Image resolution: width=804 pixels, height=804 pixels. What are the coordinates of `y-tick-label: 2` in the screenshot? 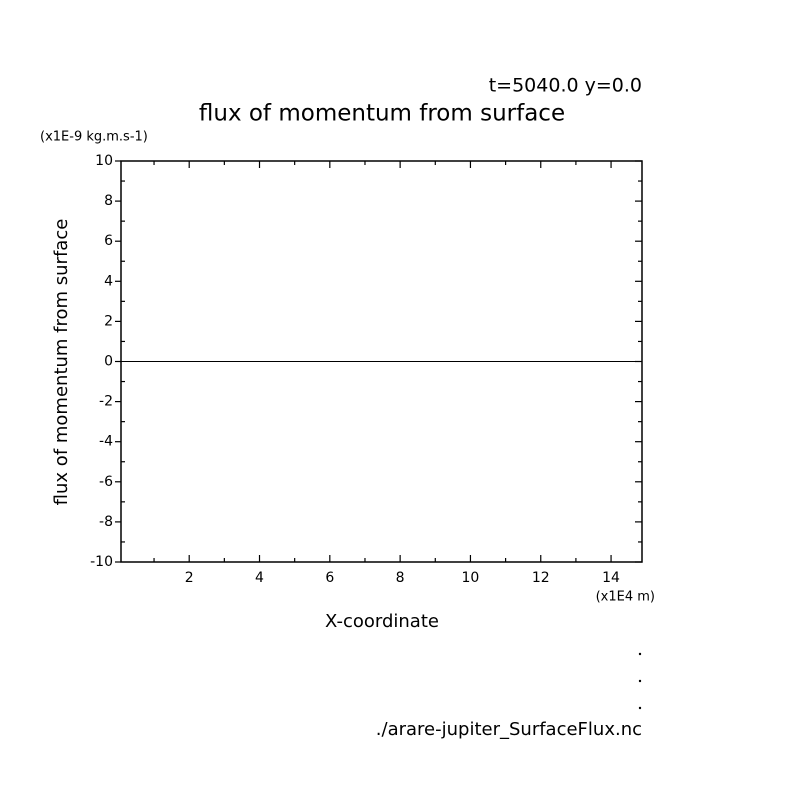 It's located at (108, 321).